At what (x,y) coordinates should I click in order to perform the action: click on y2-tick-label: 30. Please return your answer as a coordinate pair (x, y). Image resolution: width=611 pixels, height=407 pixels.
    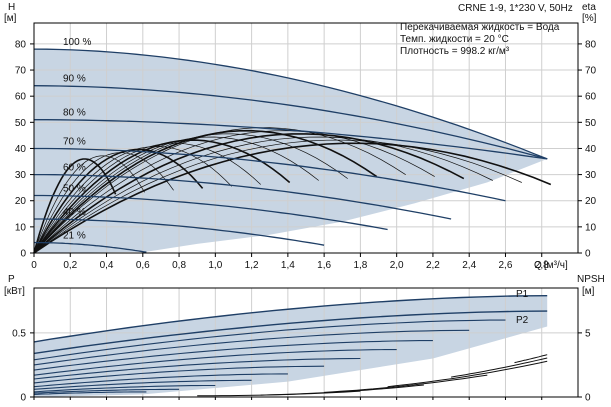
    Looking at the image, I should click on (591, 175).